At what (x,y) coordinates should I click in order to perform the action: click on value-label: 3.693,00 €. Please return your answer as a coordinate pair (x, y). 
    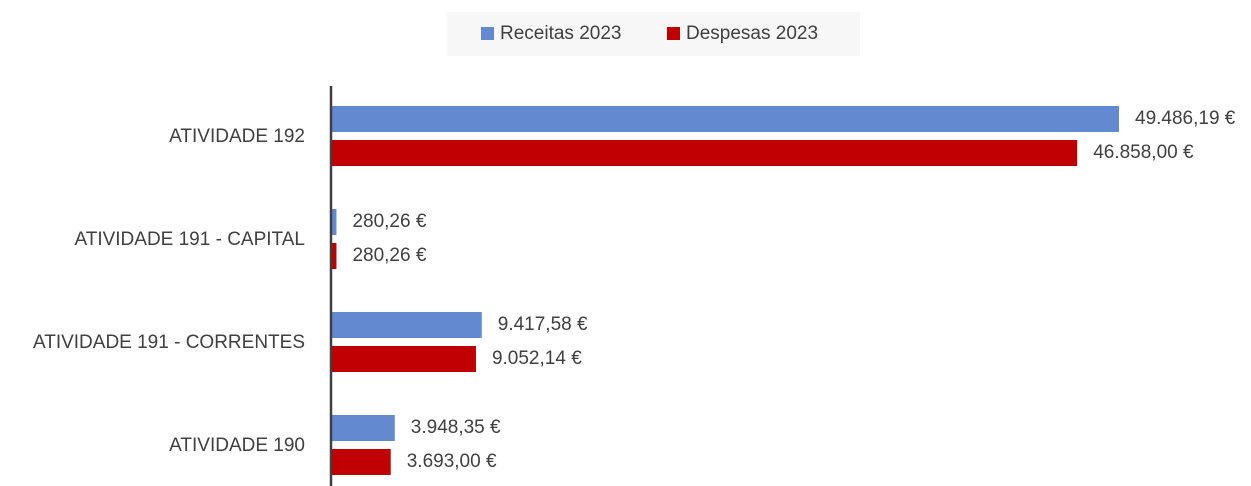
    Looking at the image, I should click on (452, 461).